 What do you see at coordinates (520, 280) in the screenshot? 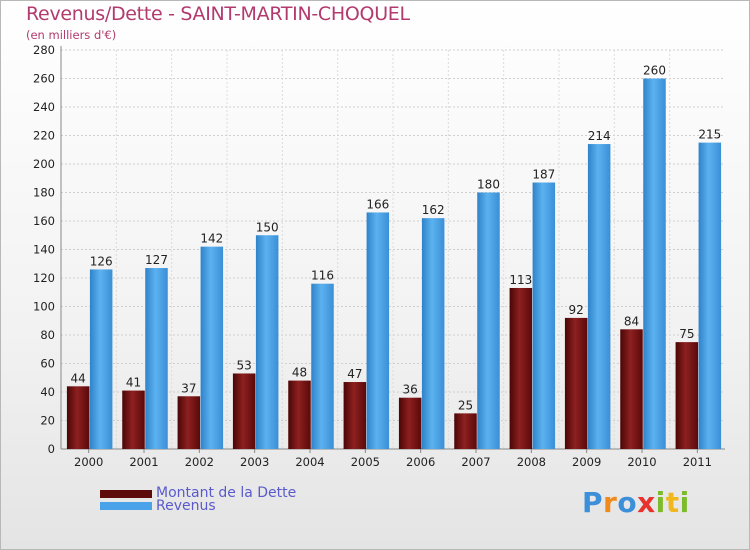
I see `data-label: 113` at bounding box center [520, 280].